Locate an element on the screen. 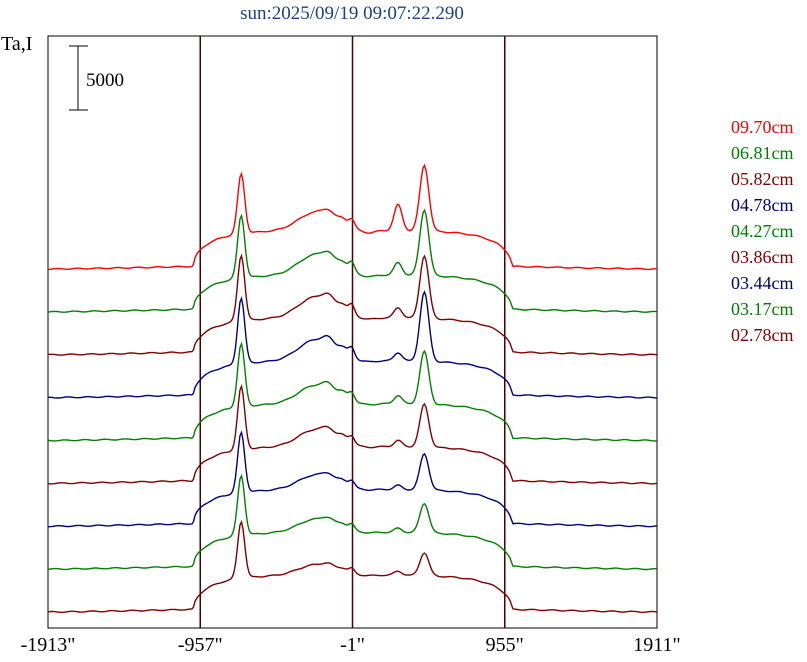  series-line-03.86cm is located at coordinates (352, 434).